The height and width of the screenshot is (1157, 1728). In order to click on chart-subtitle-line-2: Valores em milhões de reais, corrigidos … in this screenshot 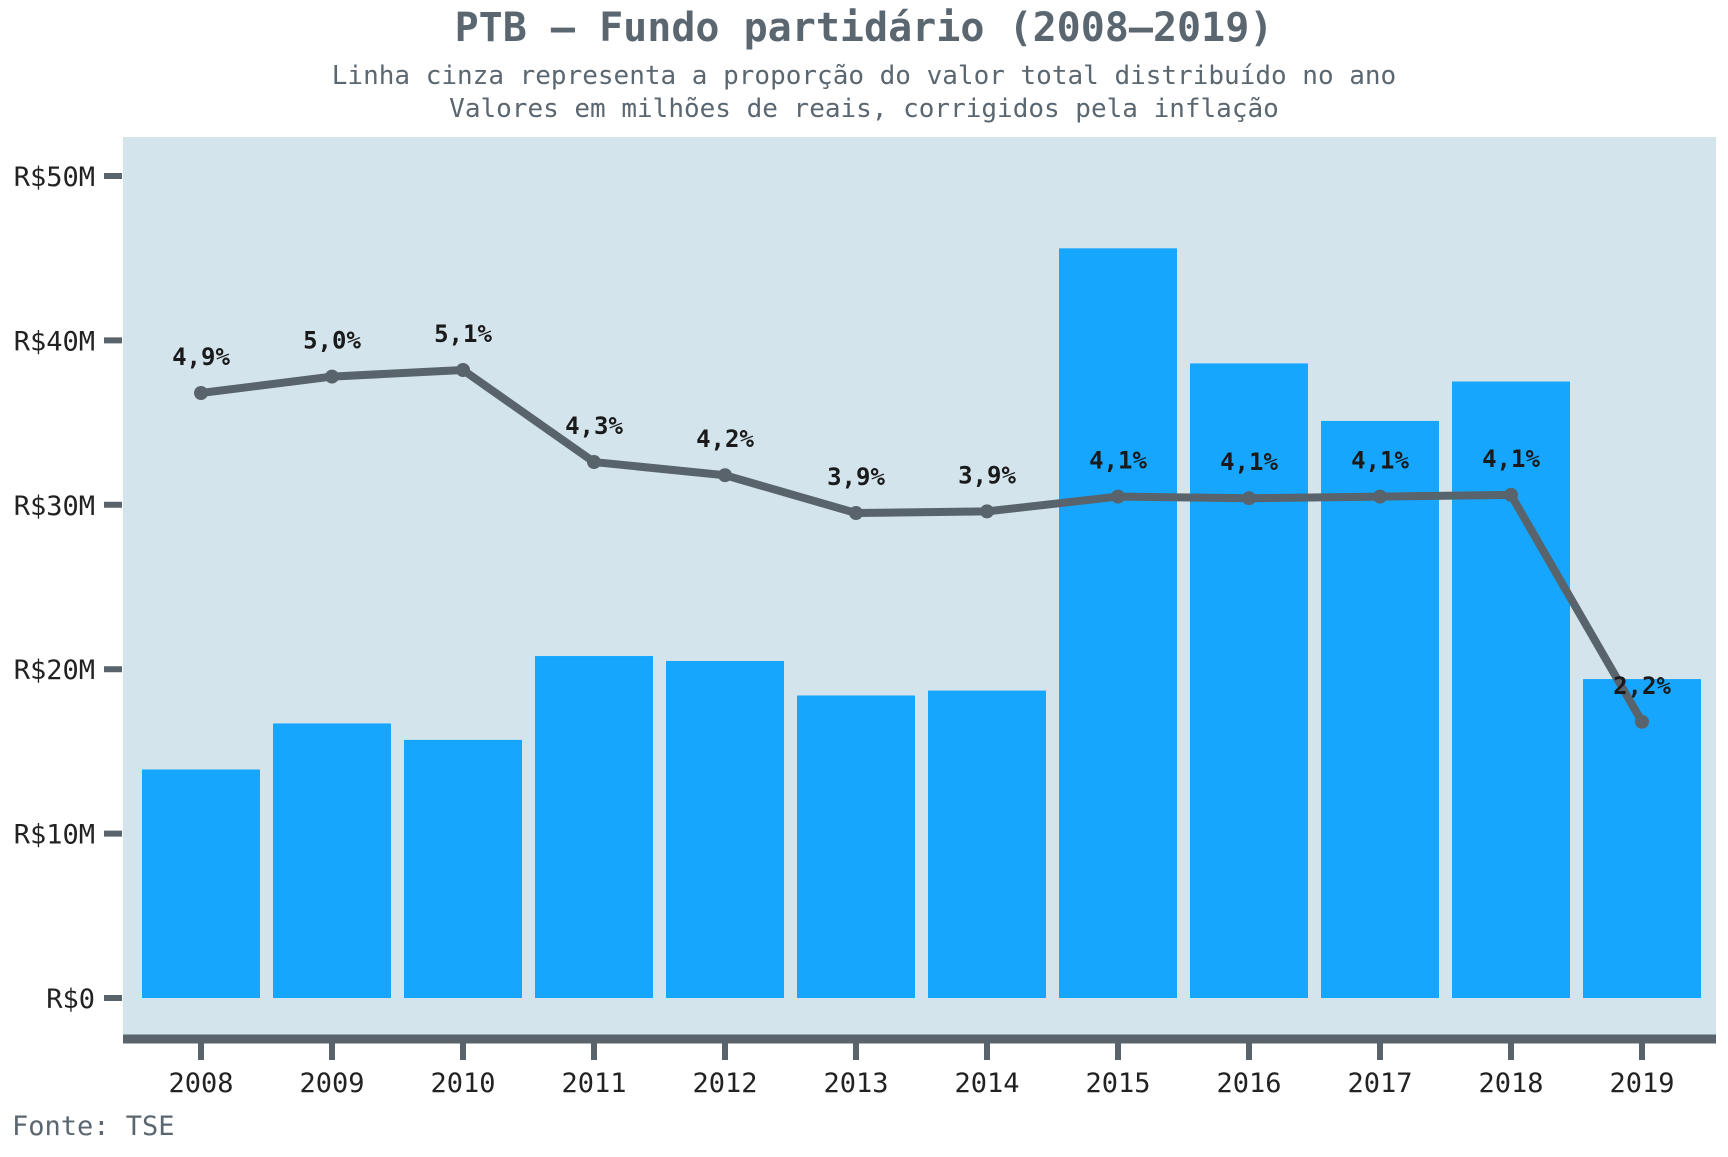, I will do `click(864, 109)`.